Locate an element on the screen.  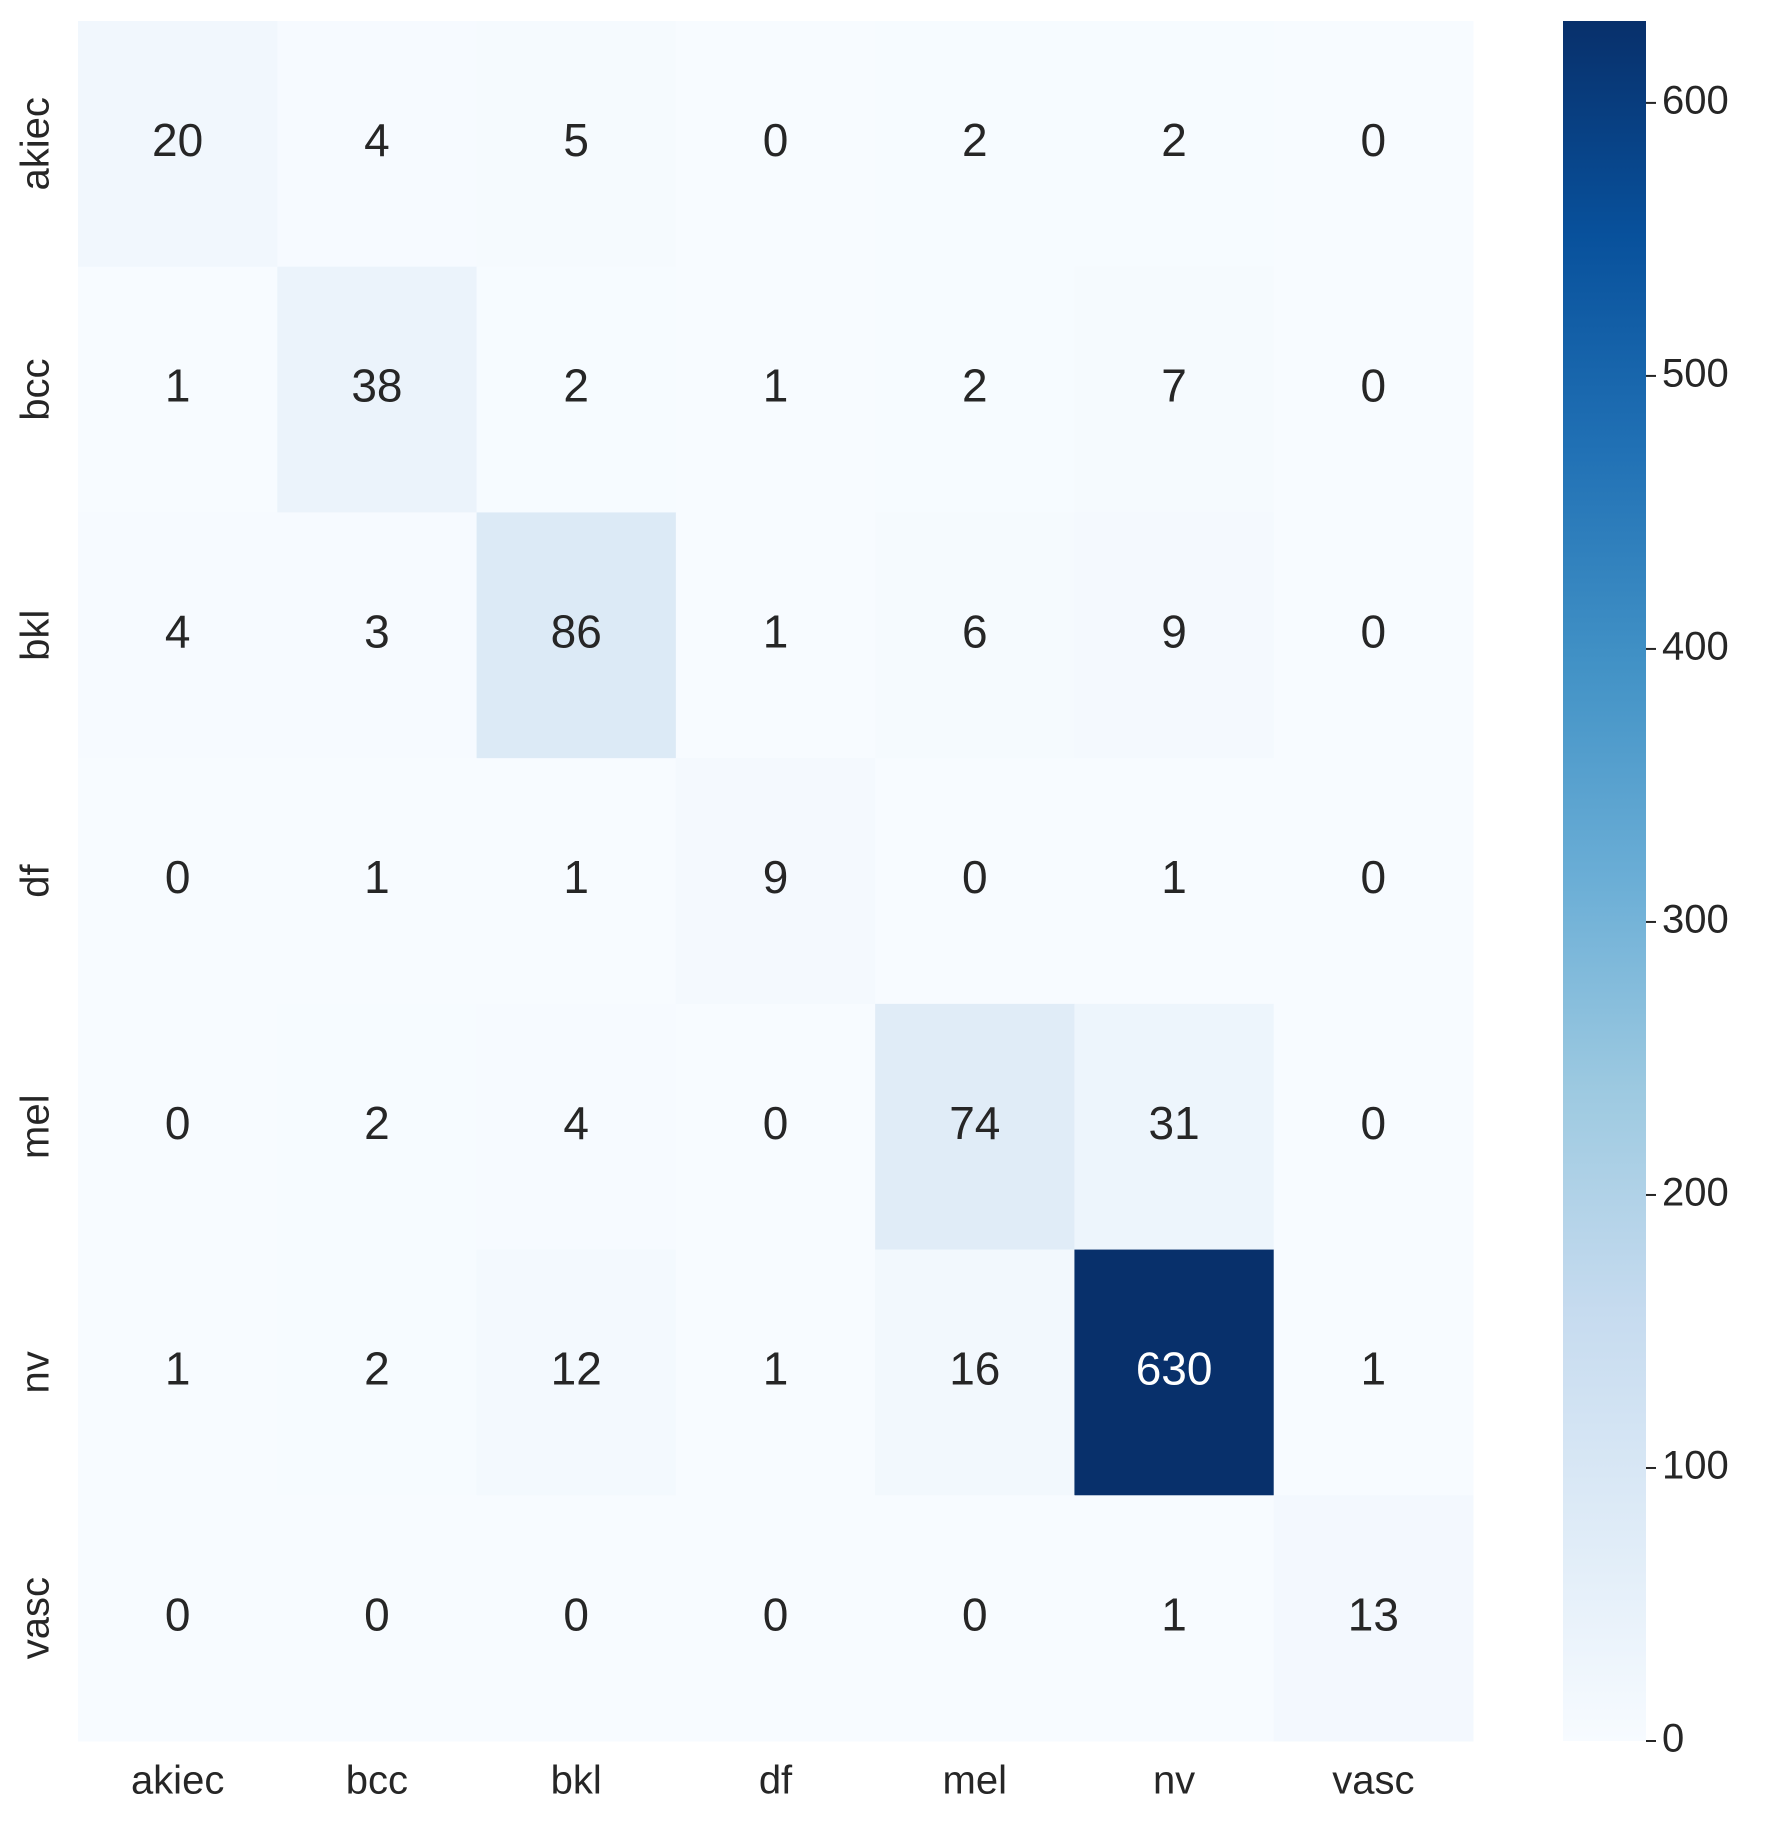
cell-annotation: 74 is located at coordinates (974, 1123).